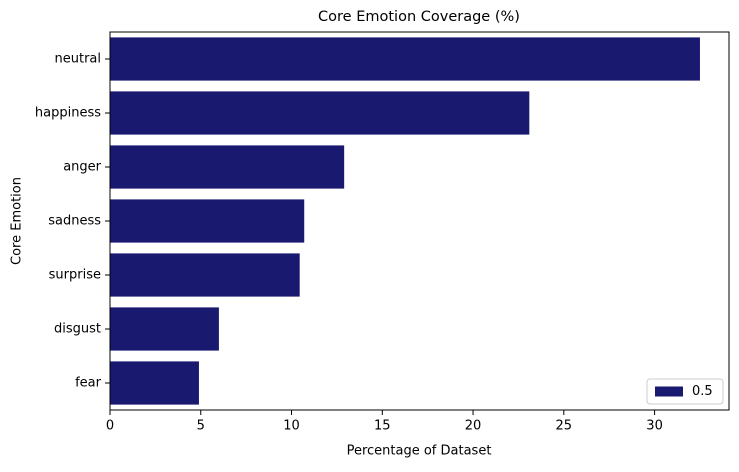 The height and width of the screenshot is (472, 739). I want to click on x-tick-label: 15, so click(382, 426).